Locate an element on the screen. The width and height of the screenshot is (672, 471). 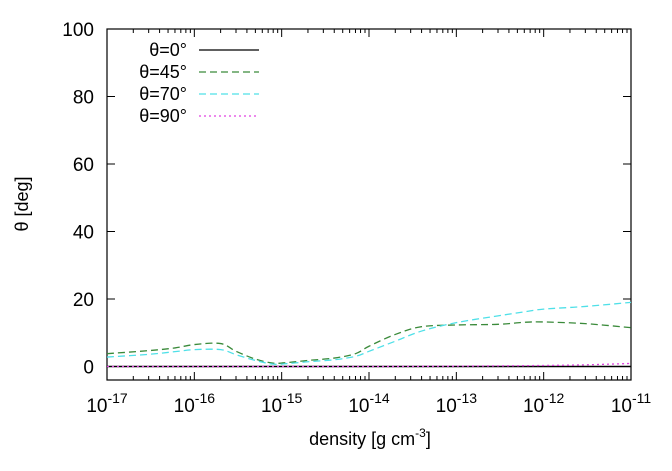
x-tick-label: 10-11 is located at coordinates (631, 403).